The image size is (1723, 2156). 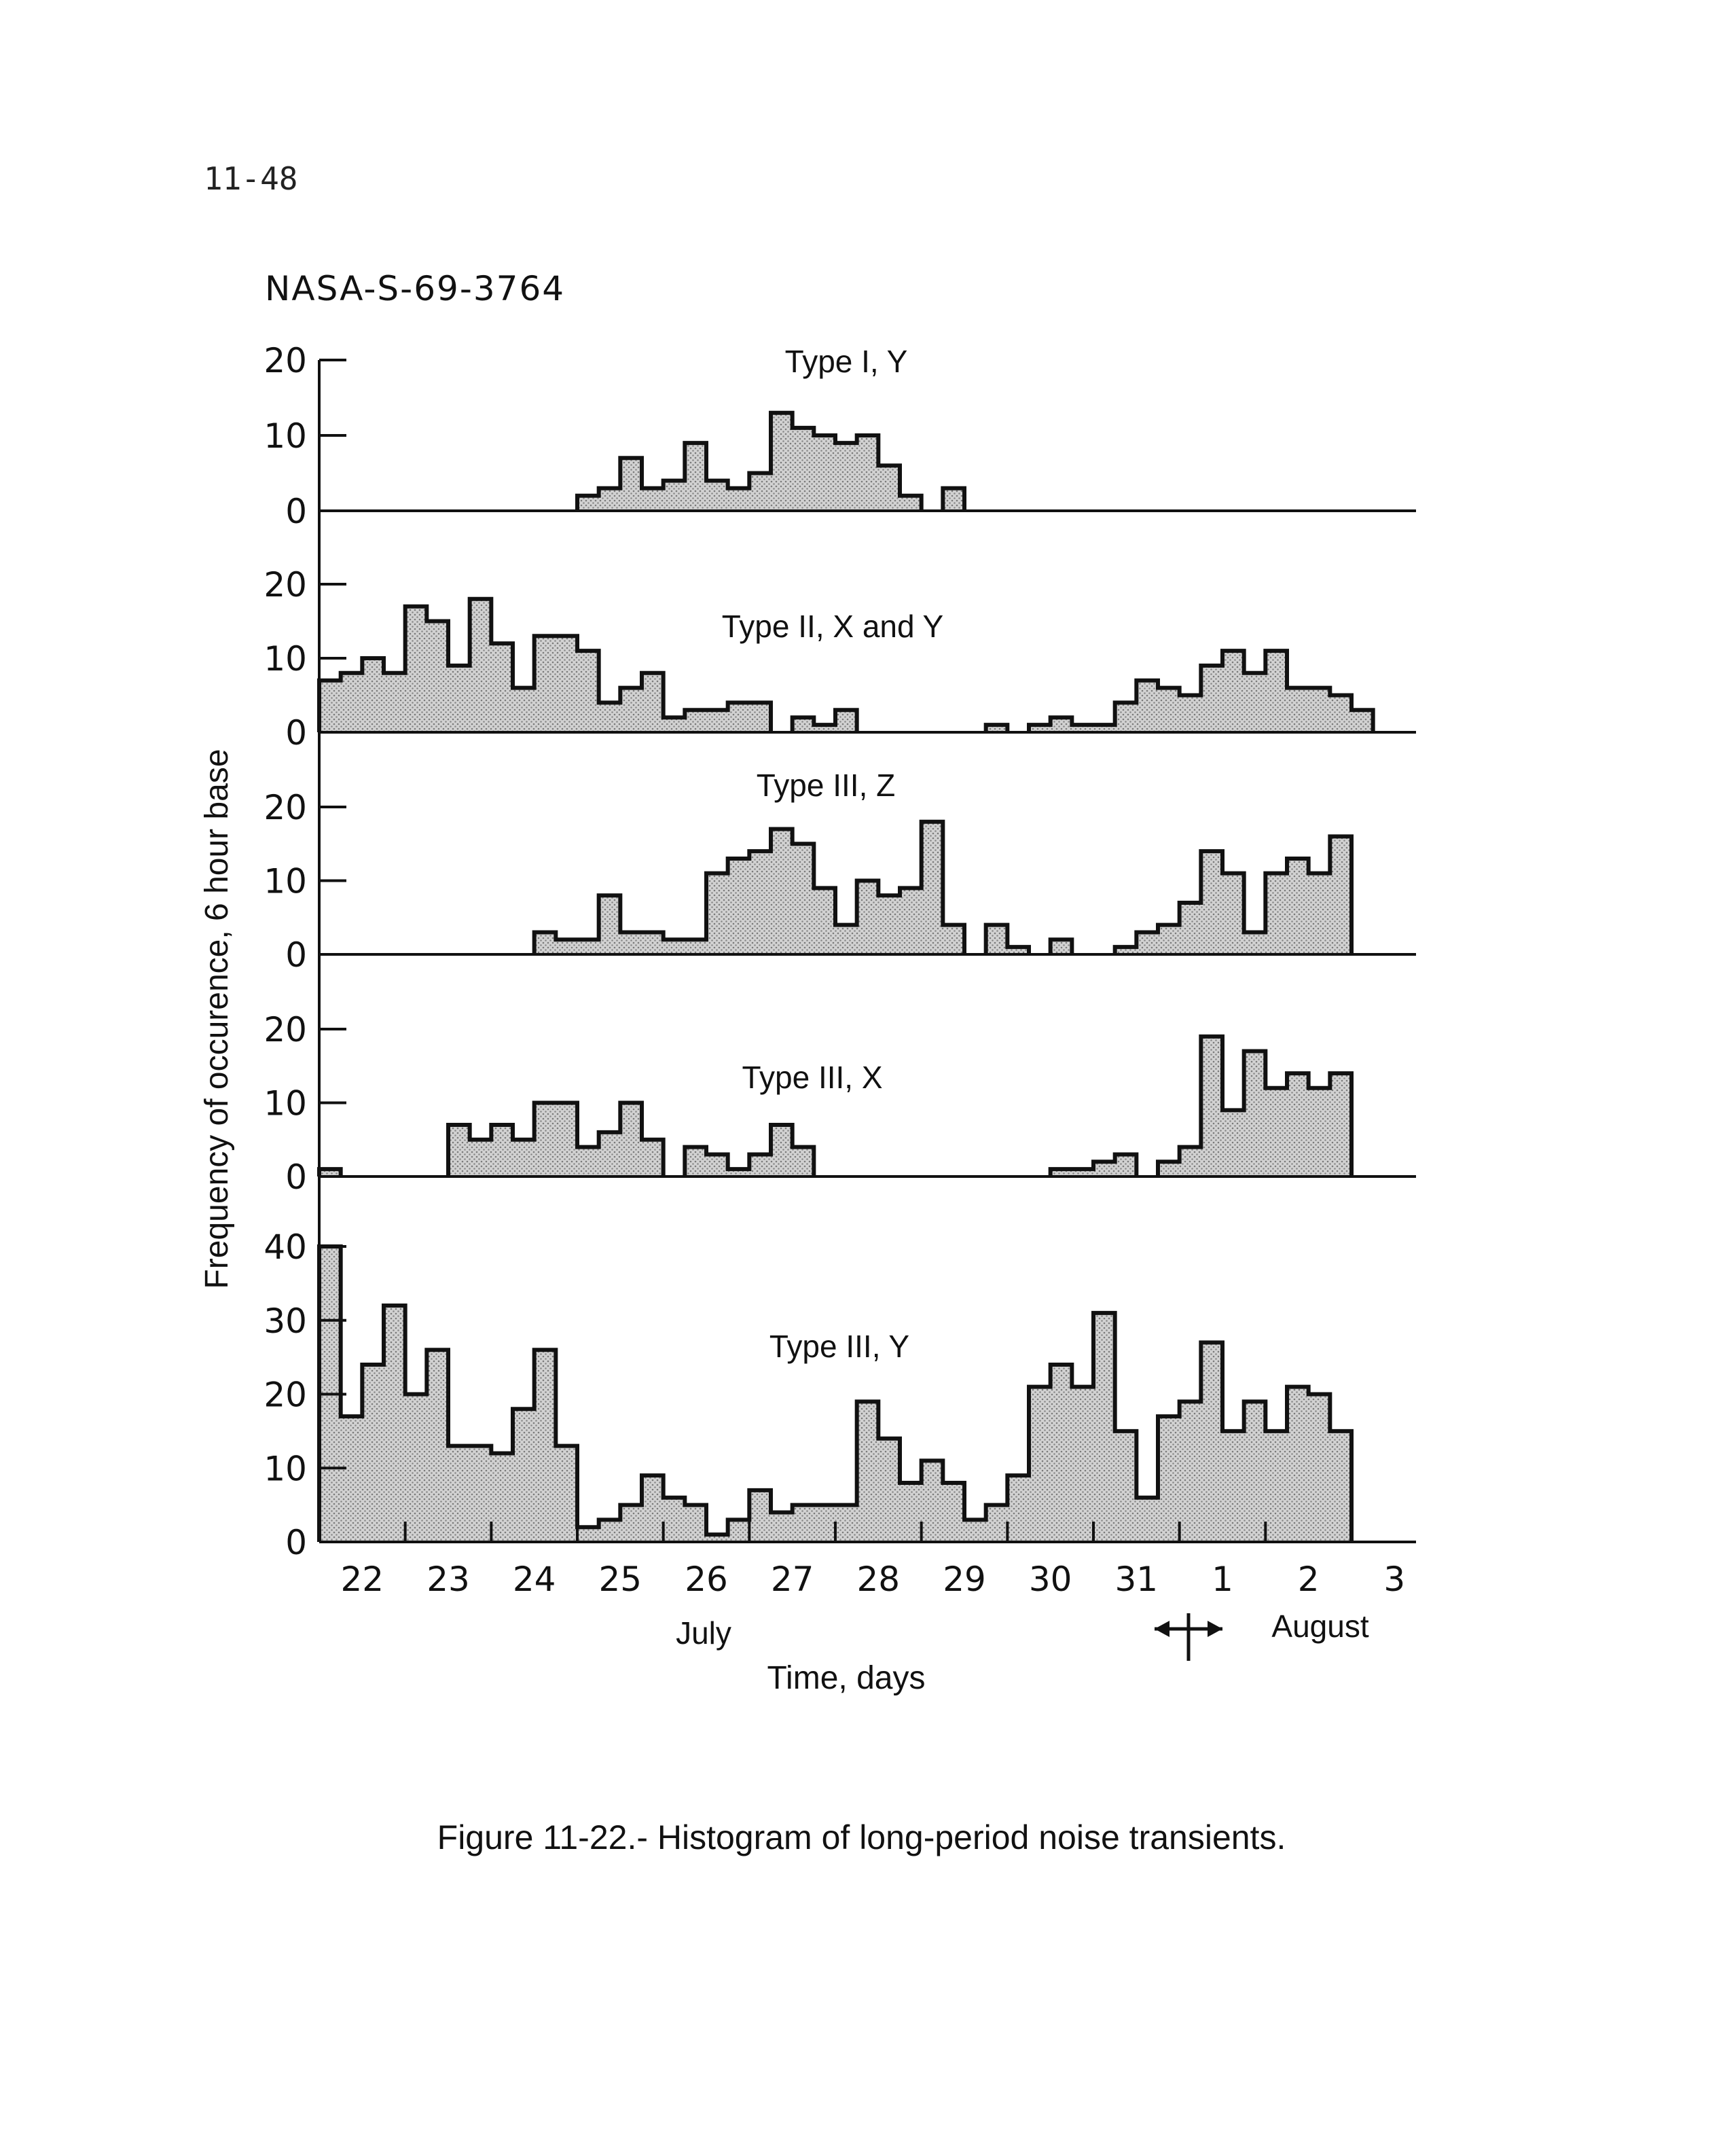 I want to click on y-tick-label: 10, so click(x=285, y=882).